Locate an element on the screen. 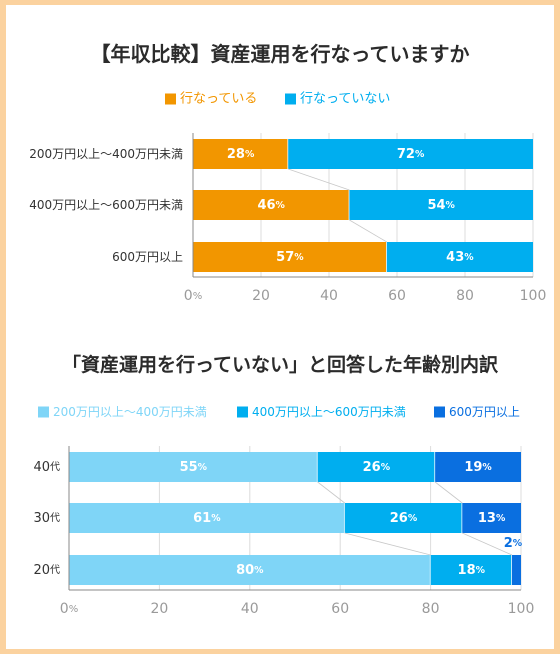 This screenshot has height=654, width=560. data-label: 80% is located at coordinates (250, 570).